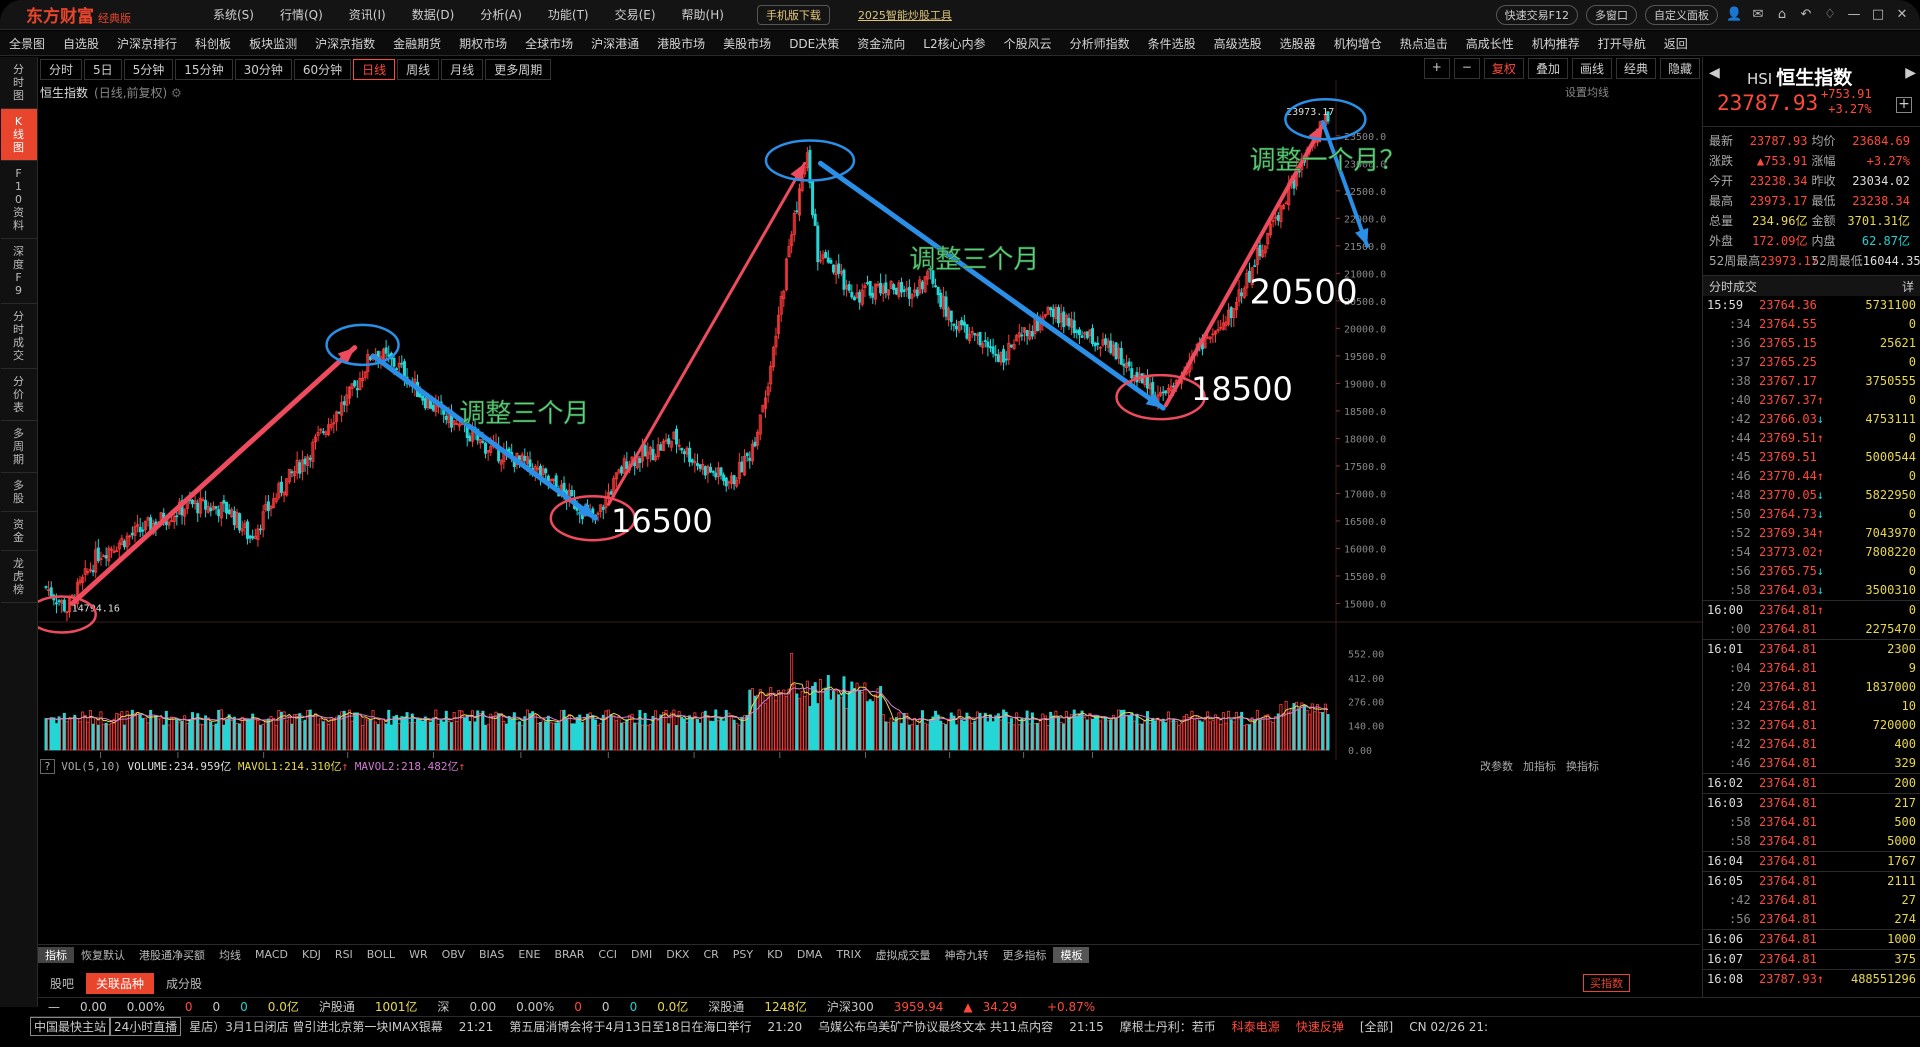 Image resolution: width=1920 pixels, height=1047 pixels. Describe the element at coordinates (18, 83) in the screenshot. I see `left-tab-0: 分时图` at that location.